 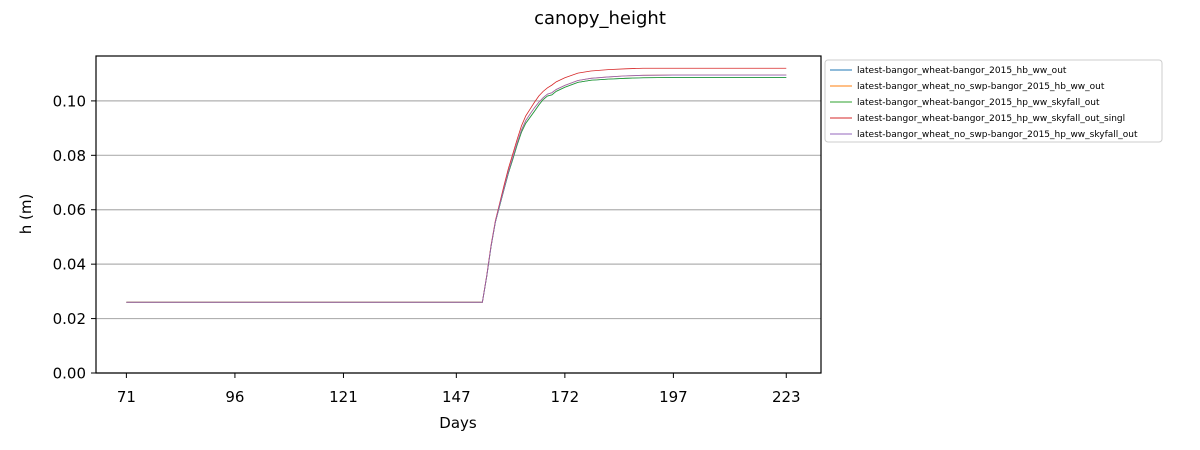 I want to click on x-tick-label: 223, so click(x=786, y=397).